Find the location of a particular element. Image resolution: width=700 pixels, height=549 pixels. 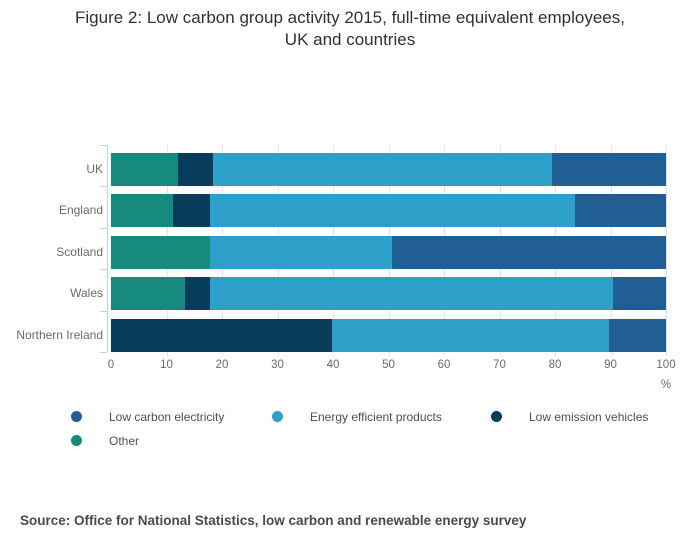

gridline is located at coordinates (666, 250).